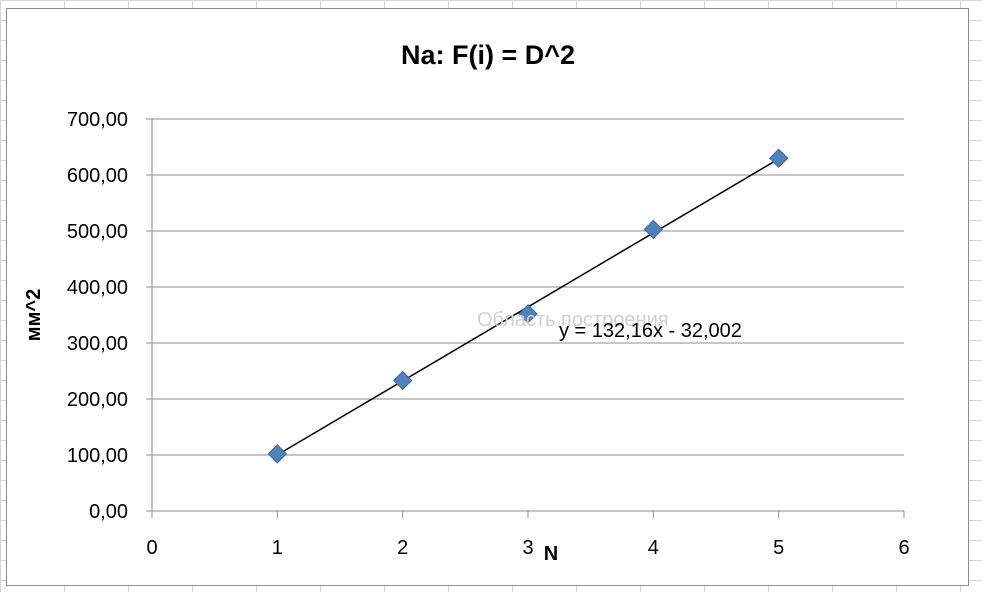 This screenshot has width=982, height=592. What do you see at coordinates (653, 548) in the screenshot?
I see `x-tick-label: 4` at bounding box center [653, 548].